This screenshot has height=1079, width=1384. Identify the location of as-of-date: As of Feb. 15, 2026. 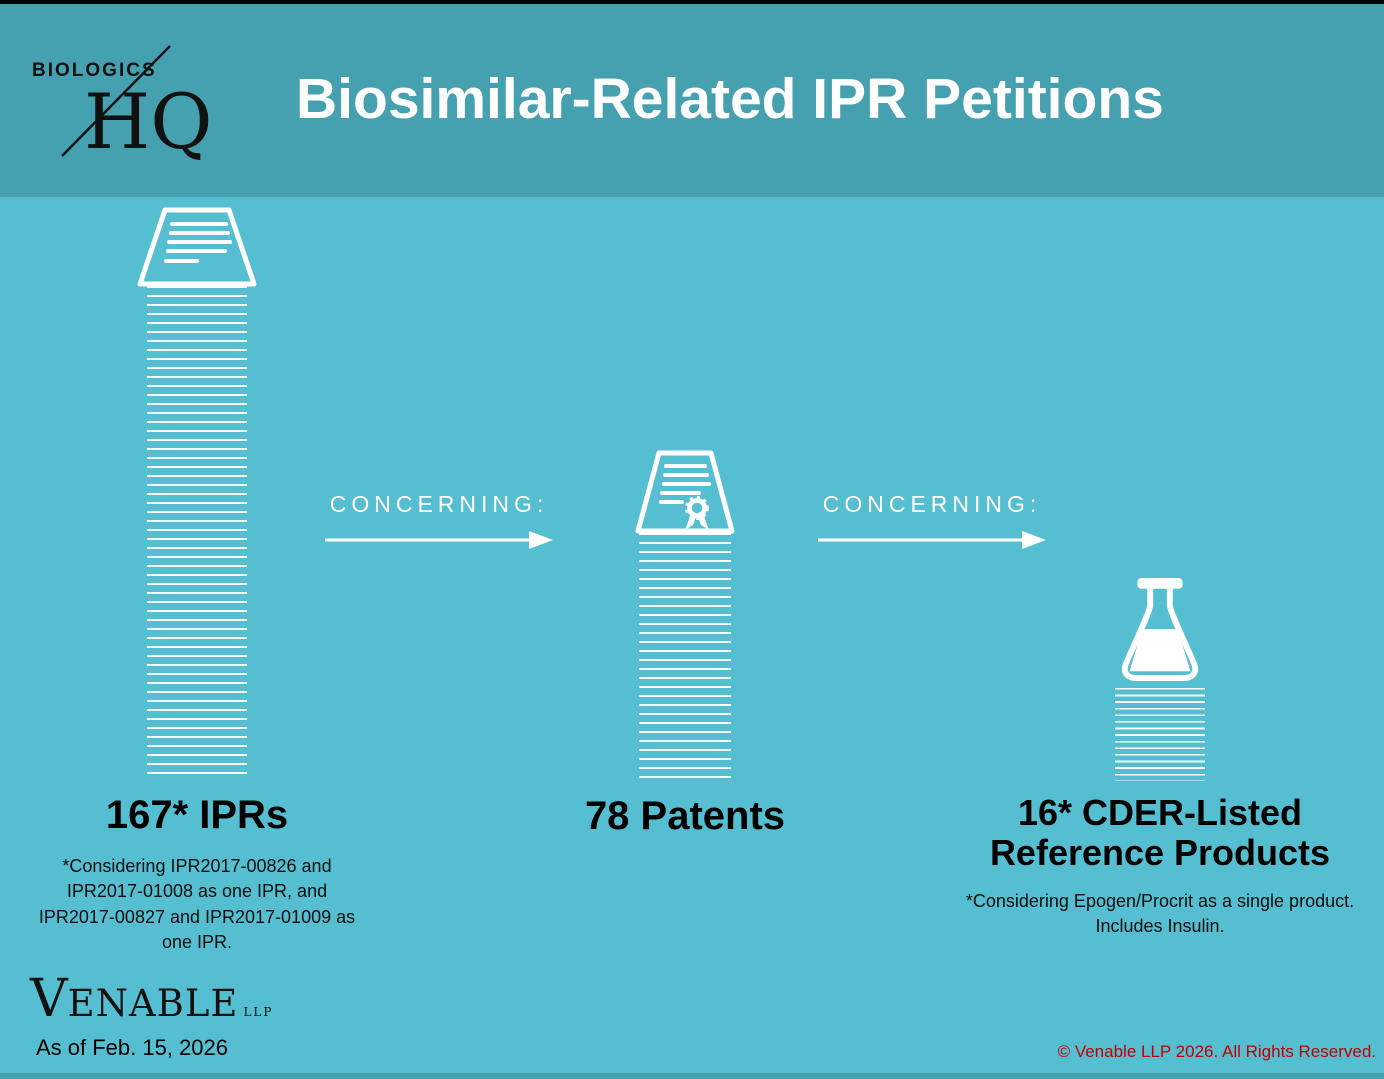
(132, 1047).